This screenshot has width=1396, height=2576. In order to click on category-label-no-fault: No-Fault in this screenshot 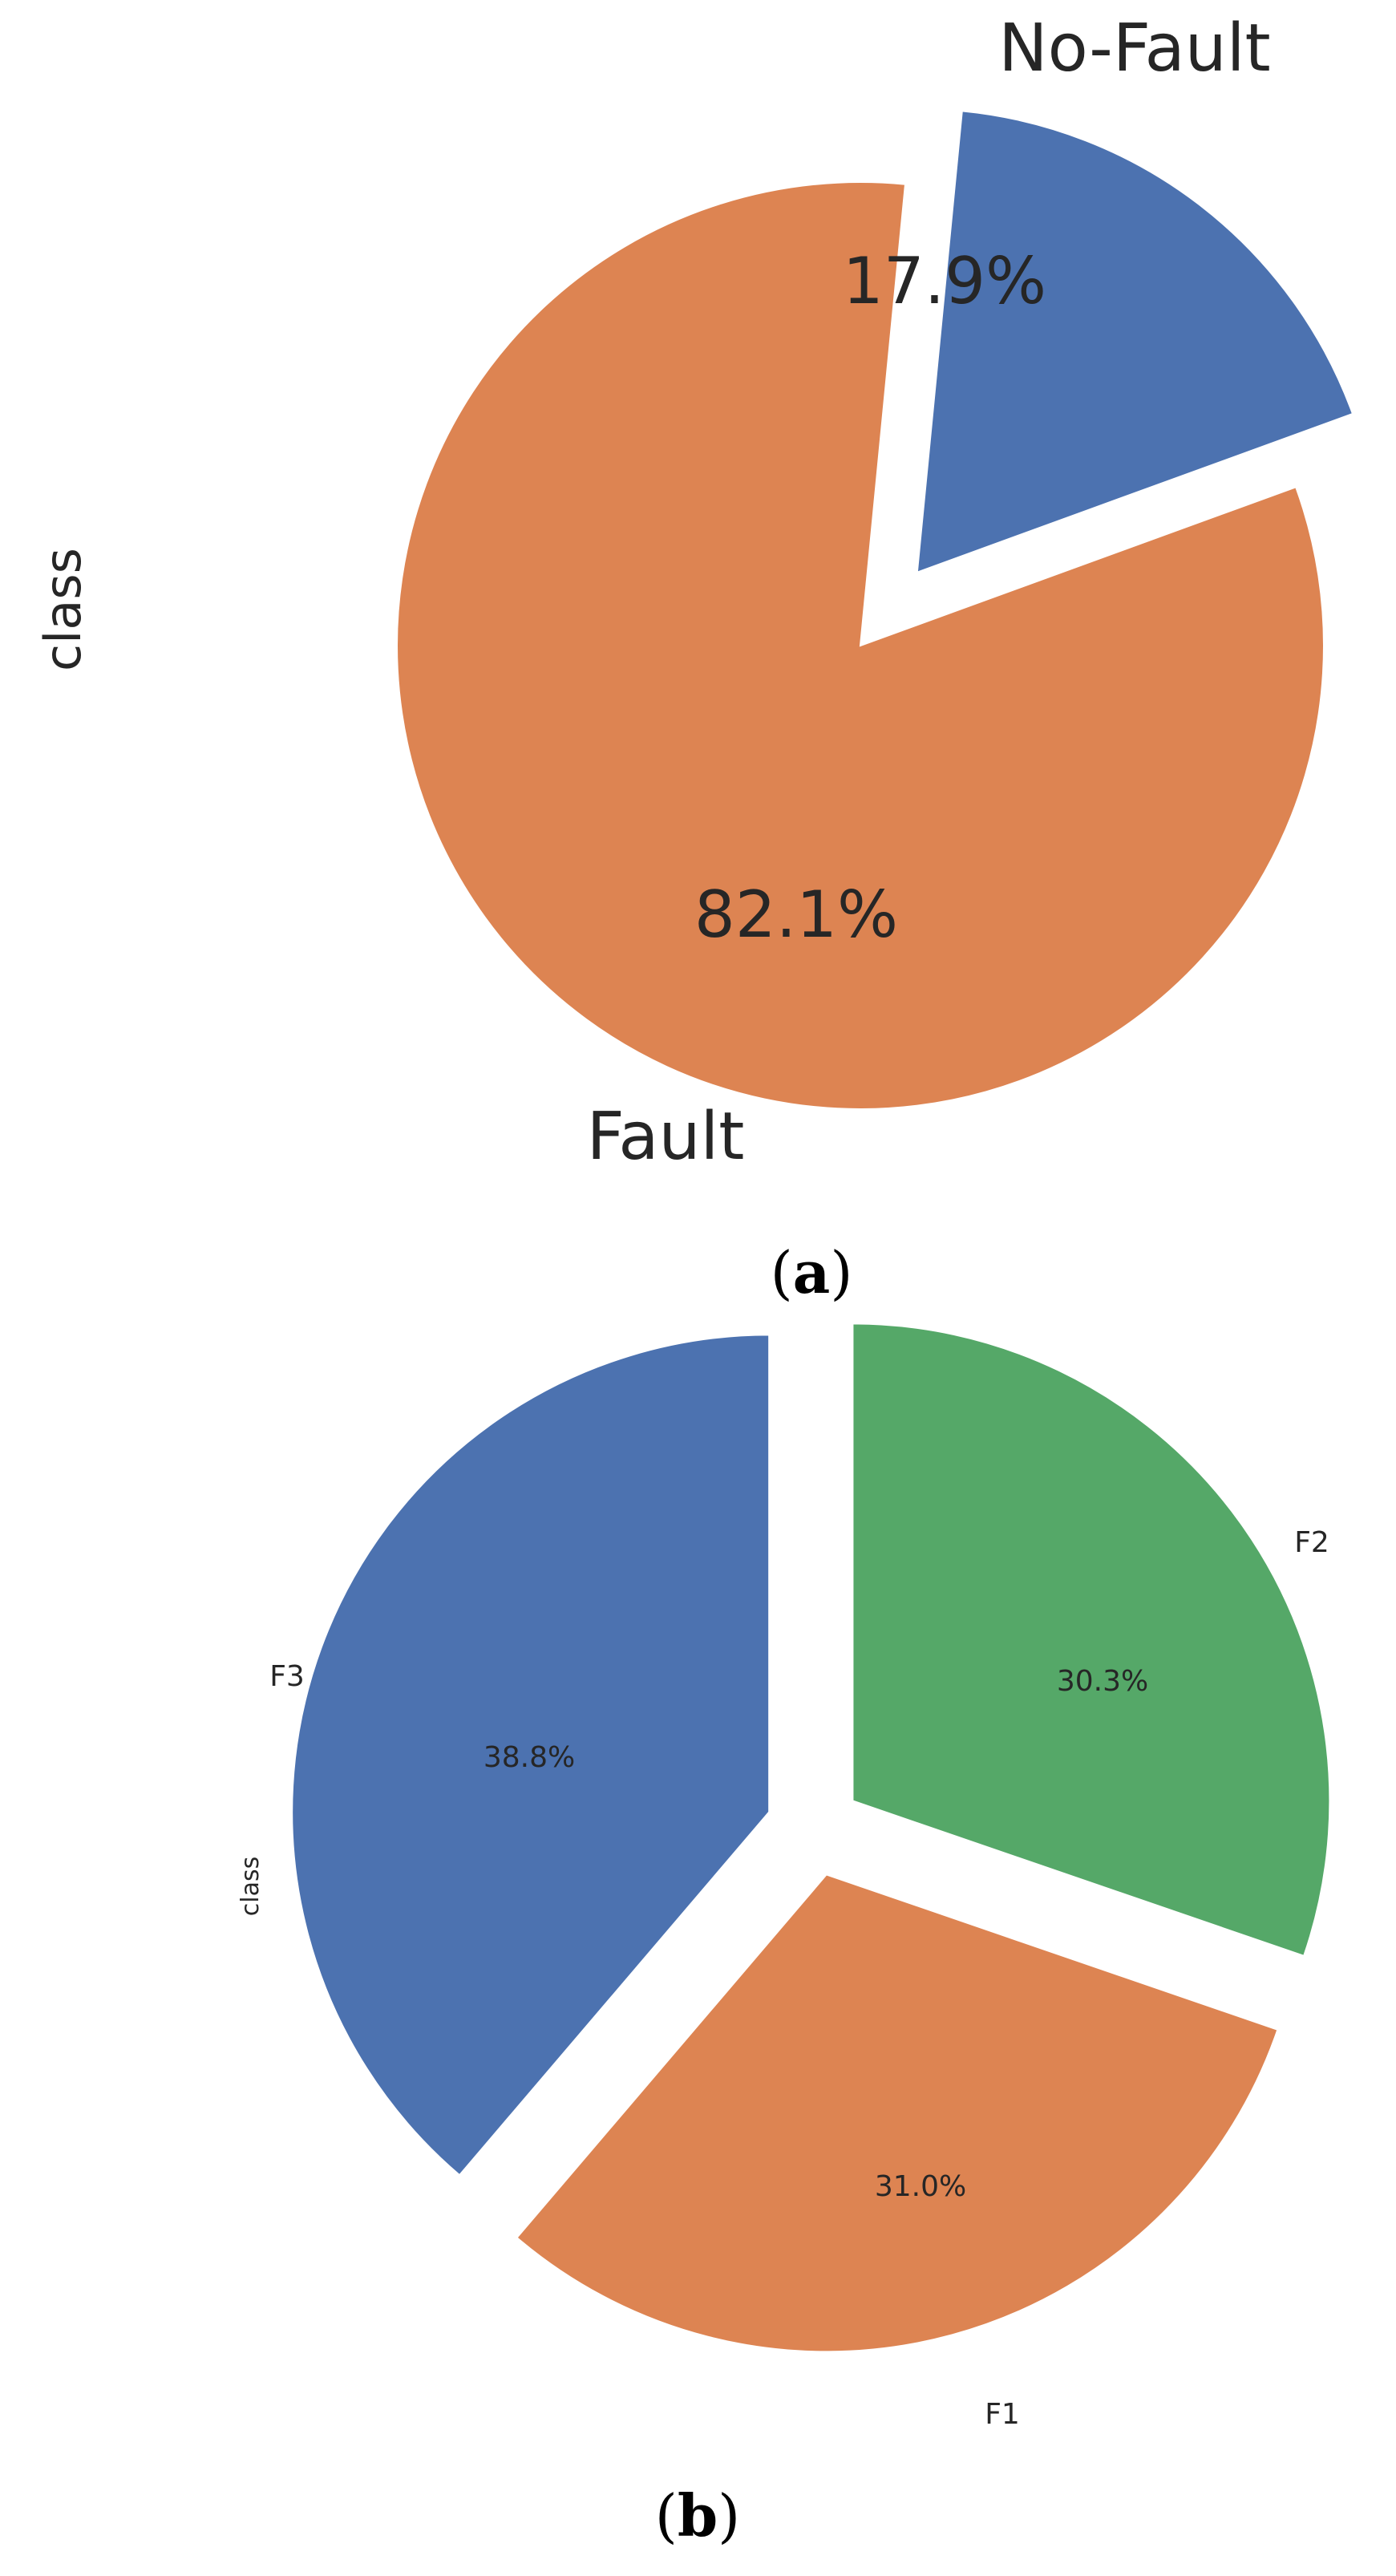, I will do `click(1134, 49)`.